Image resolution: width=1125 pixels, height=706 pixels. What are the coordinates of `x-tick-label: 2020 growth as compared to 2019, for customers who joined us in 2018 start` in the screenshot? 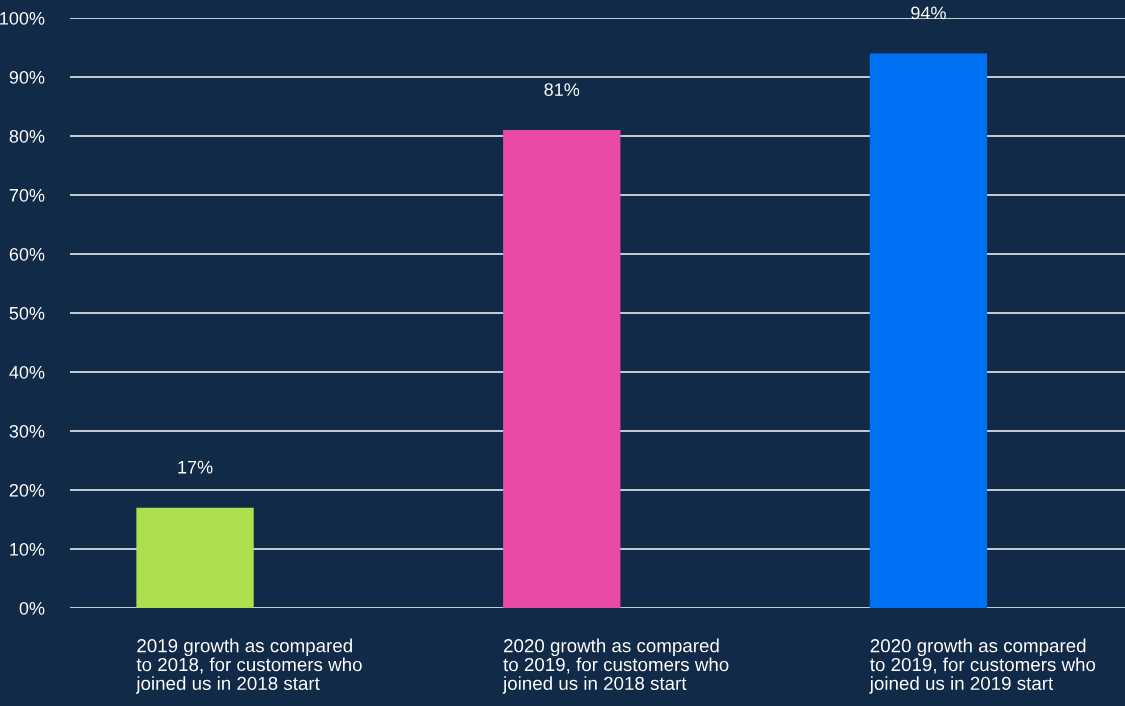 It's located at (615, 666).